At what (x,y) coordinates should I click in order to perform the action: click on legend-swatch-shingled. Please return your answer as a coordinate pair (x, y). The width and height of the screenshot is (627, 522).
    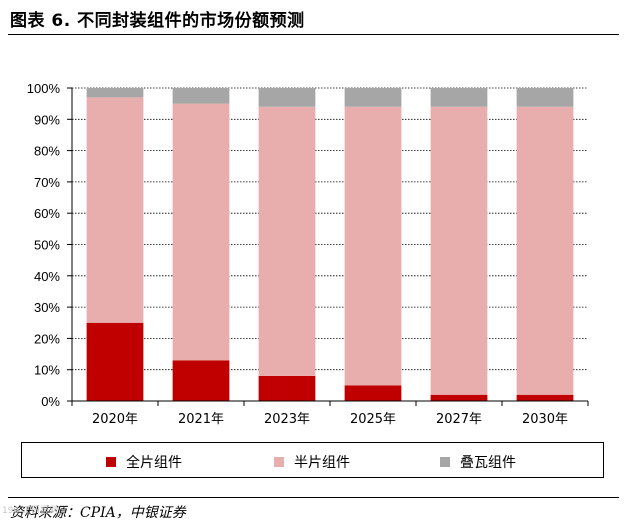
    Looking at the image, I should click on (445, 462).